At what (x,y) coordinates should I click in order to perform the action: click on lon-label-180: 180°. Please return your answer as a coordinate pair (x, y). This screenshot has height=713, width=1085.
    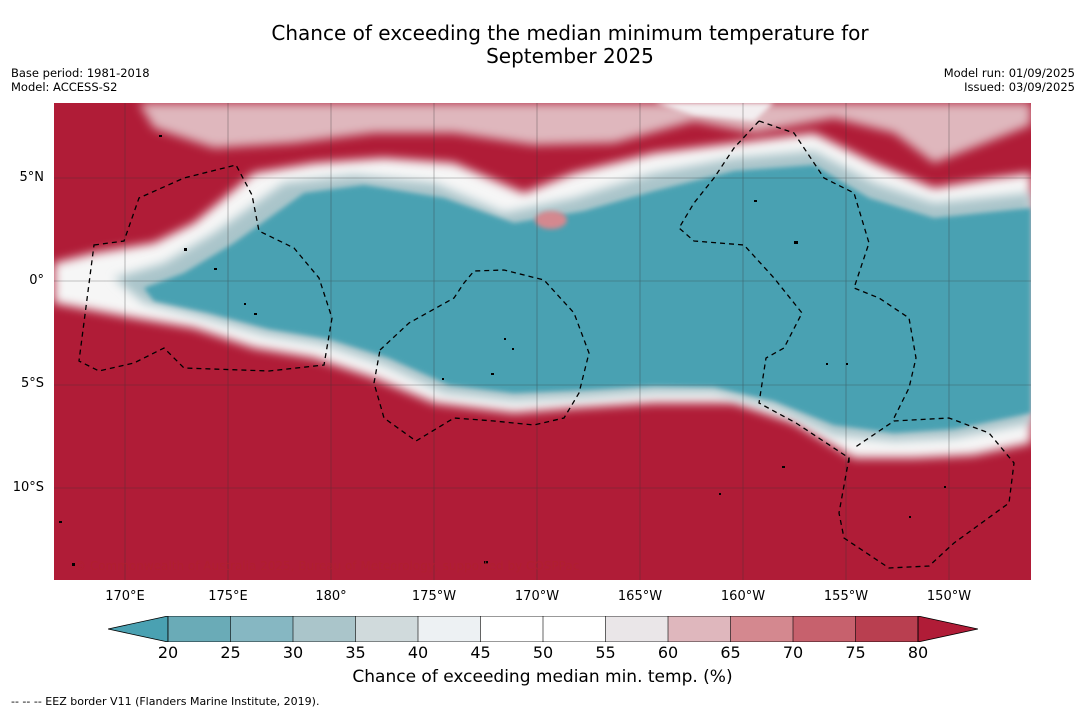
    Looking at the image, I should click on (331, 596).